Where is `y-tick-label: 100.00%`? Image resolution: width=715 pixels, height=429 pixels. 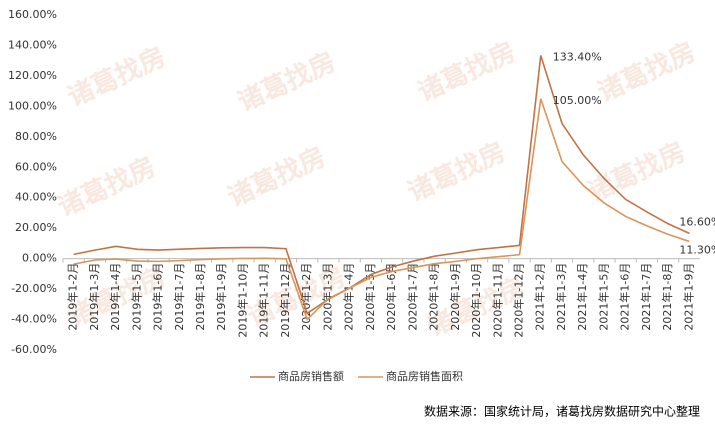
y-tick-label: 100.00% is located at coordinates (32, 105).